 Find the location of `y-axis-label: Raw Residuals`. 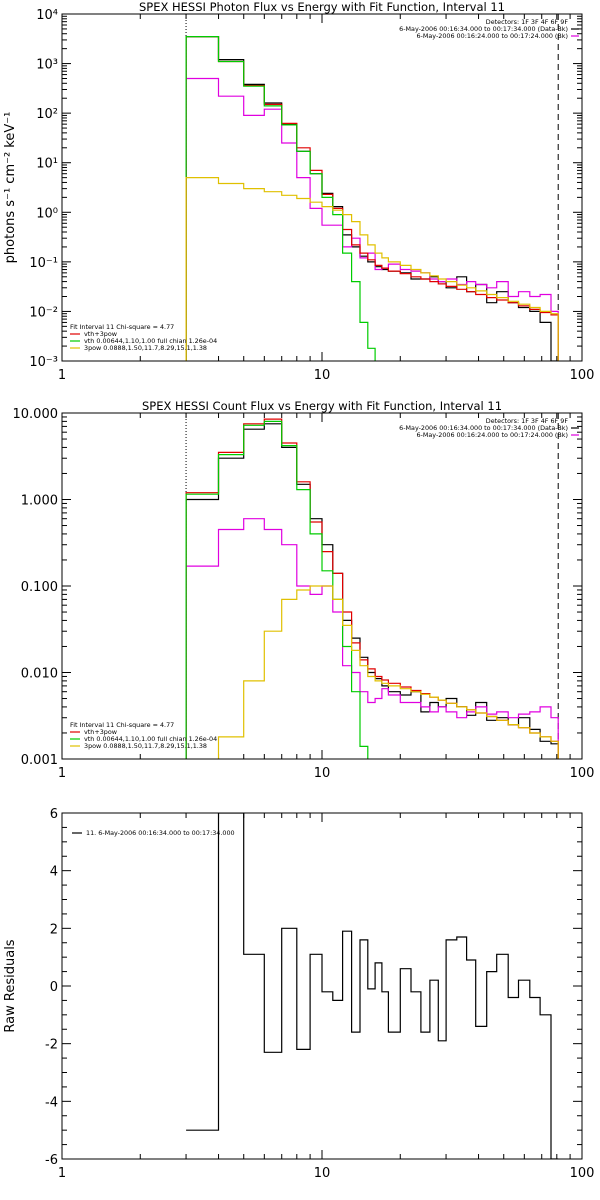

y-axis-label: Raw Residuals is located at coordinates (10, 985).